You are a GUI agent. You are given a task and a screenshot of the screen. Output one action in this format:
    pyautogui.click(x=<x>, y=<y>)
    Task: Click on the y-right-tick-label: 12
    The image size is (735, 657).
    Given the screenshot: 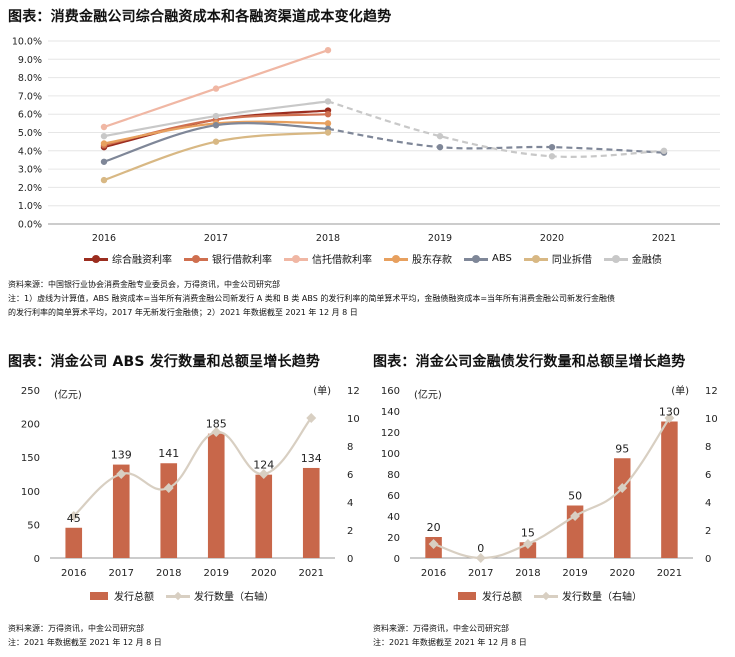 What is the action you would take?
    pyautogui.click(x=711, y=391)
    